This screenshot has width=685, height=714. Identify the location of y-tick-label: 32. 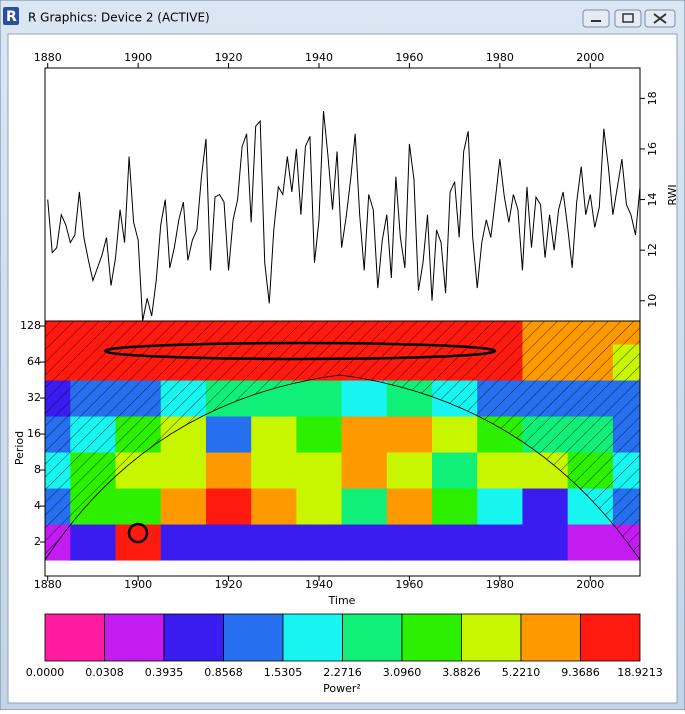
(34, 397).